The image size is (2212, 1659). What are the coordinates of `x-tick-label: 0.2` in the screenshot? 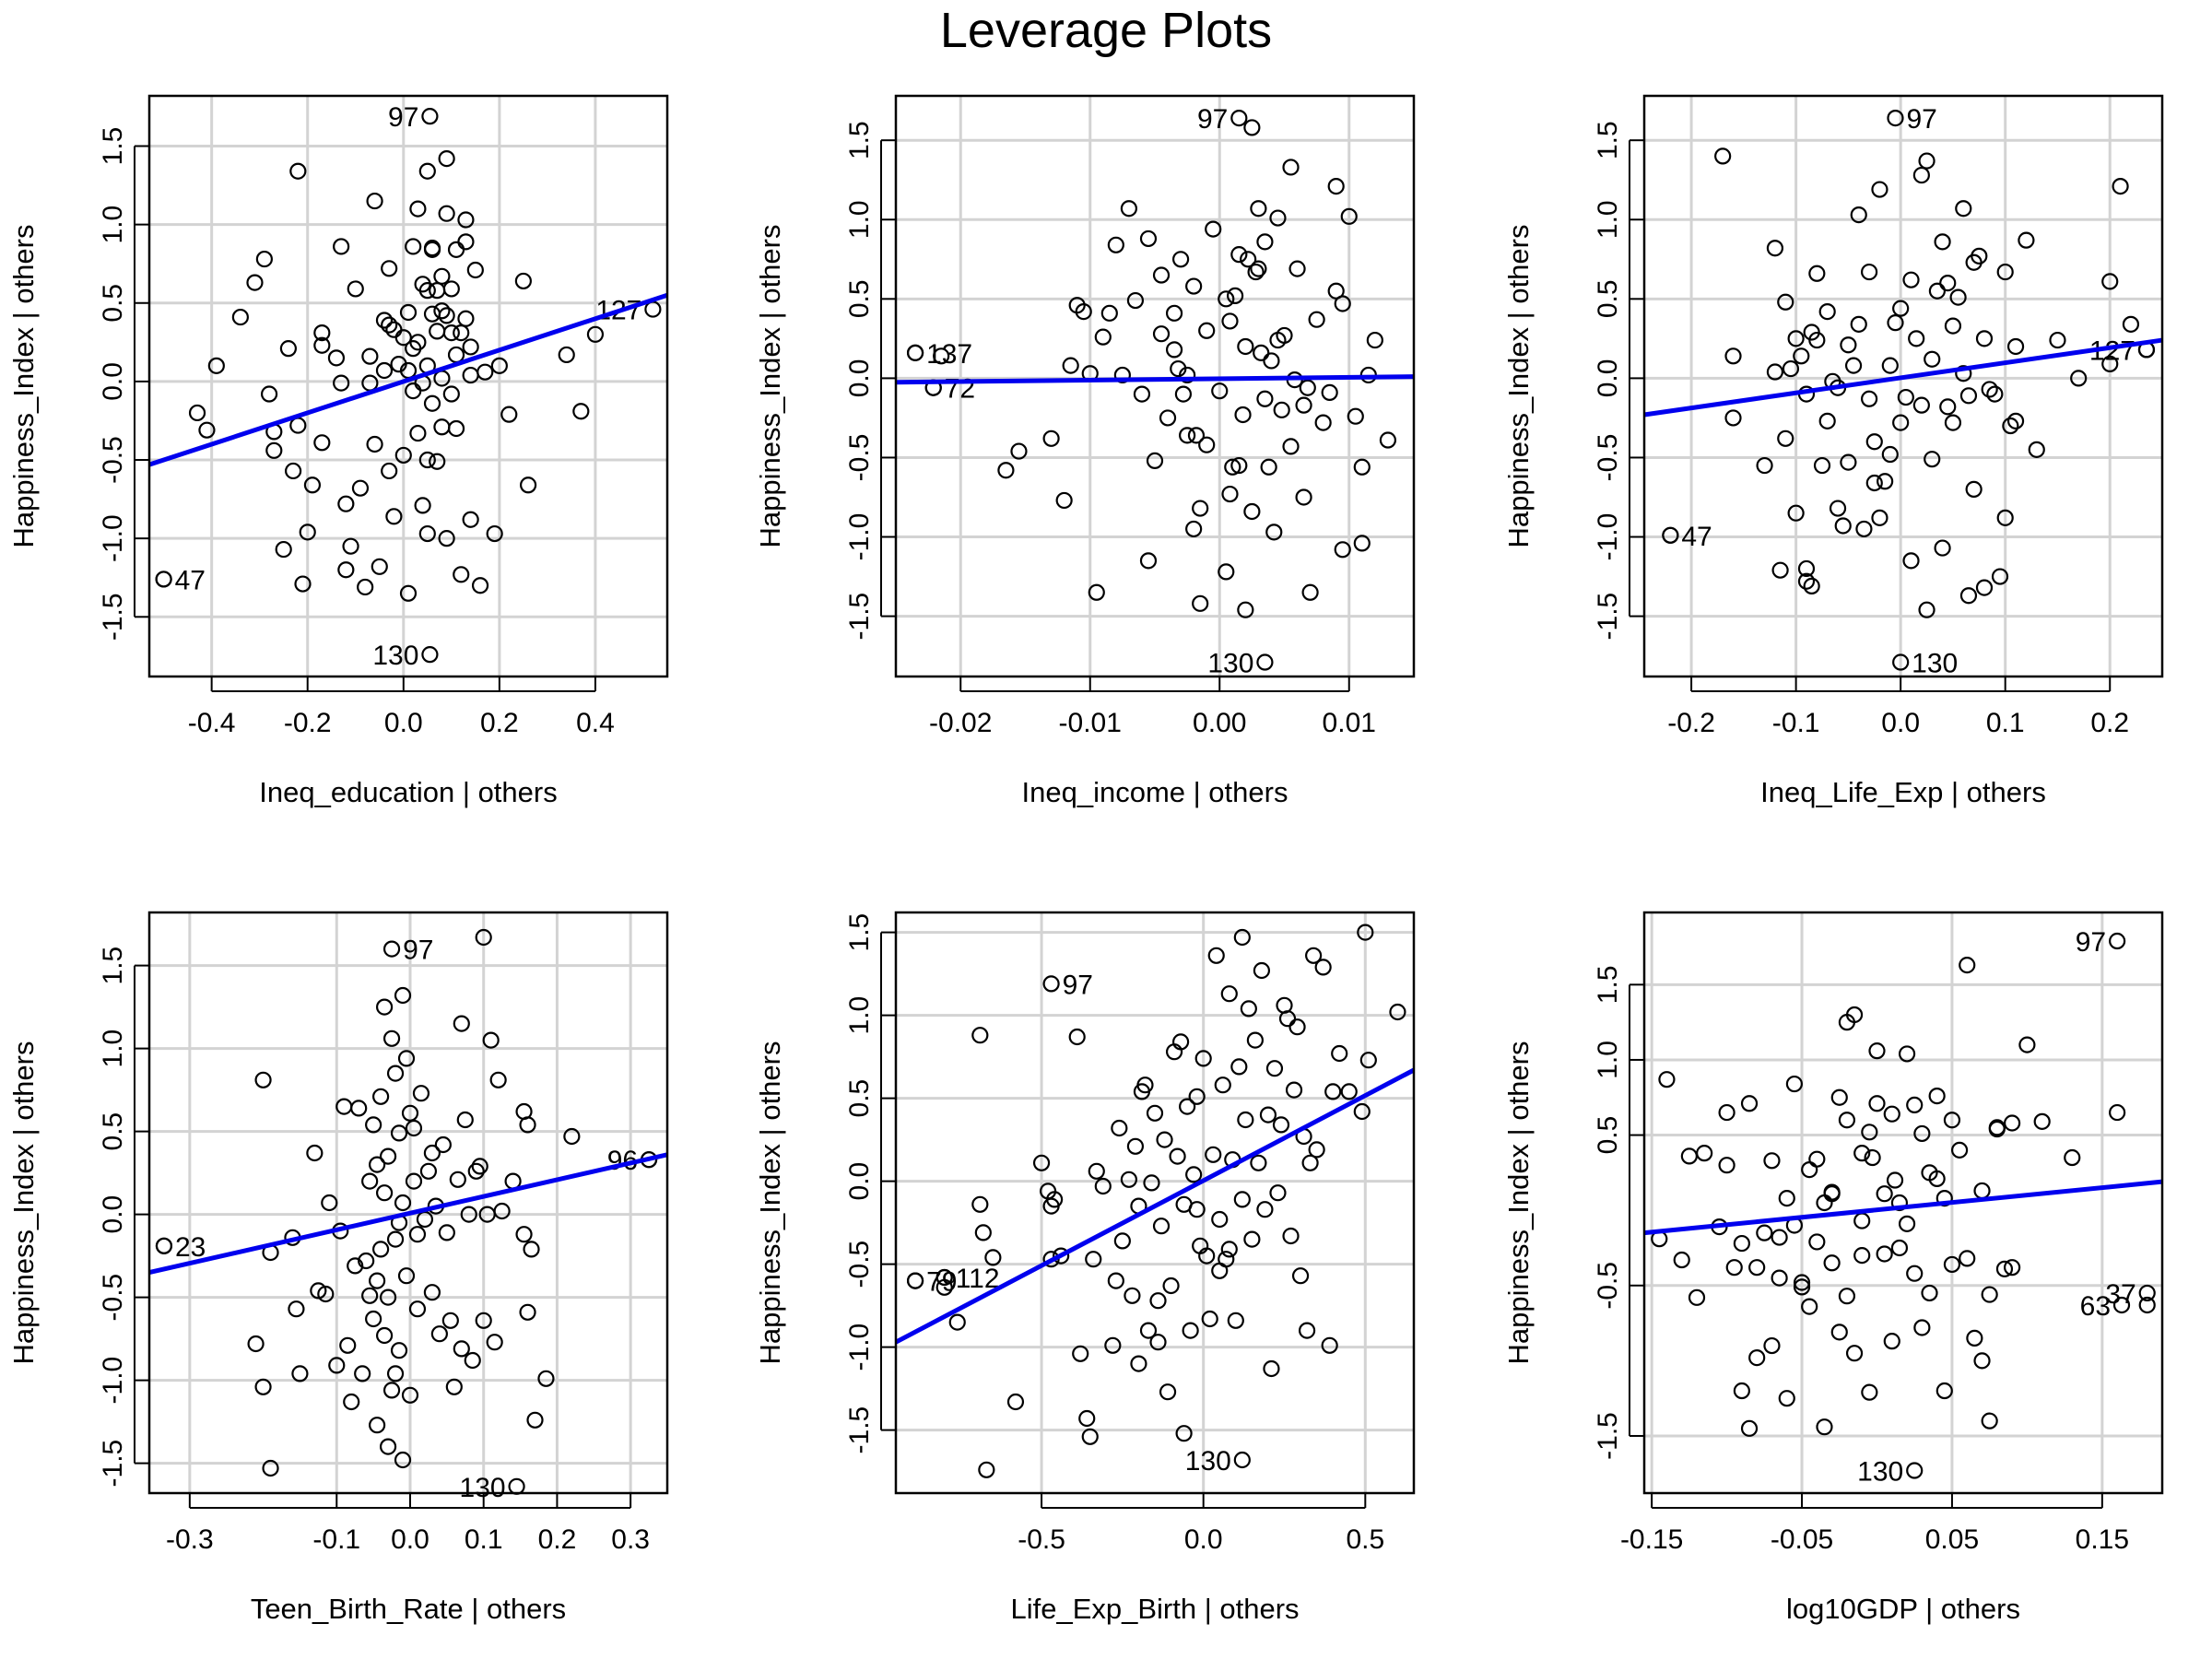 It's located at (557, 1539).